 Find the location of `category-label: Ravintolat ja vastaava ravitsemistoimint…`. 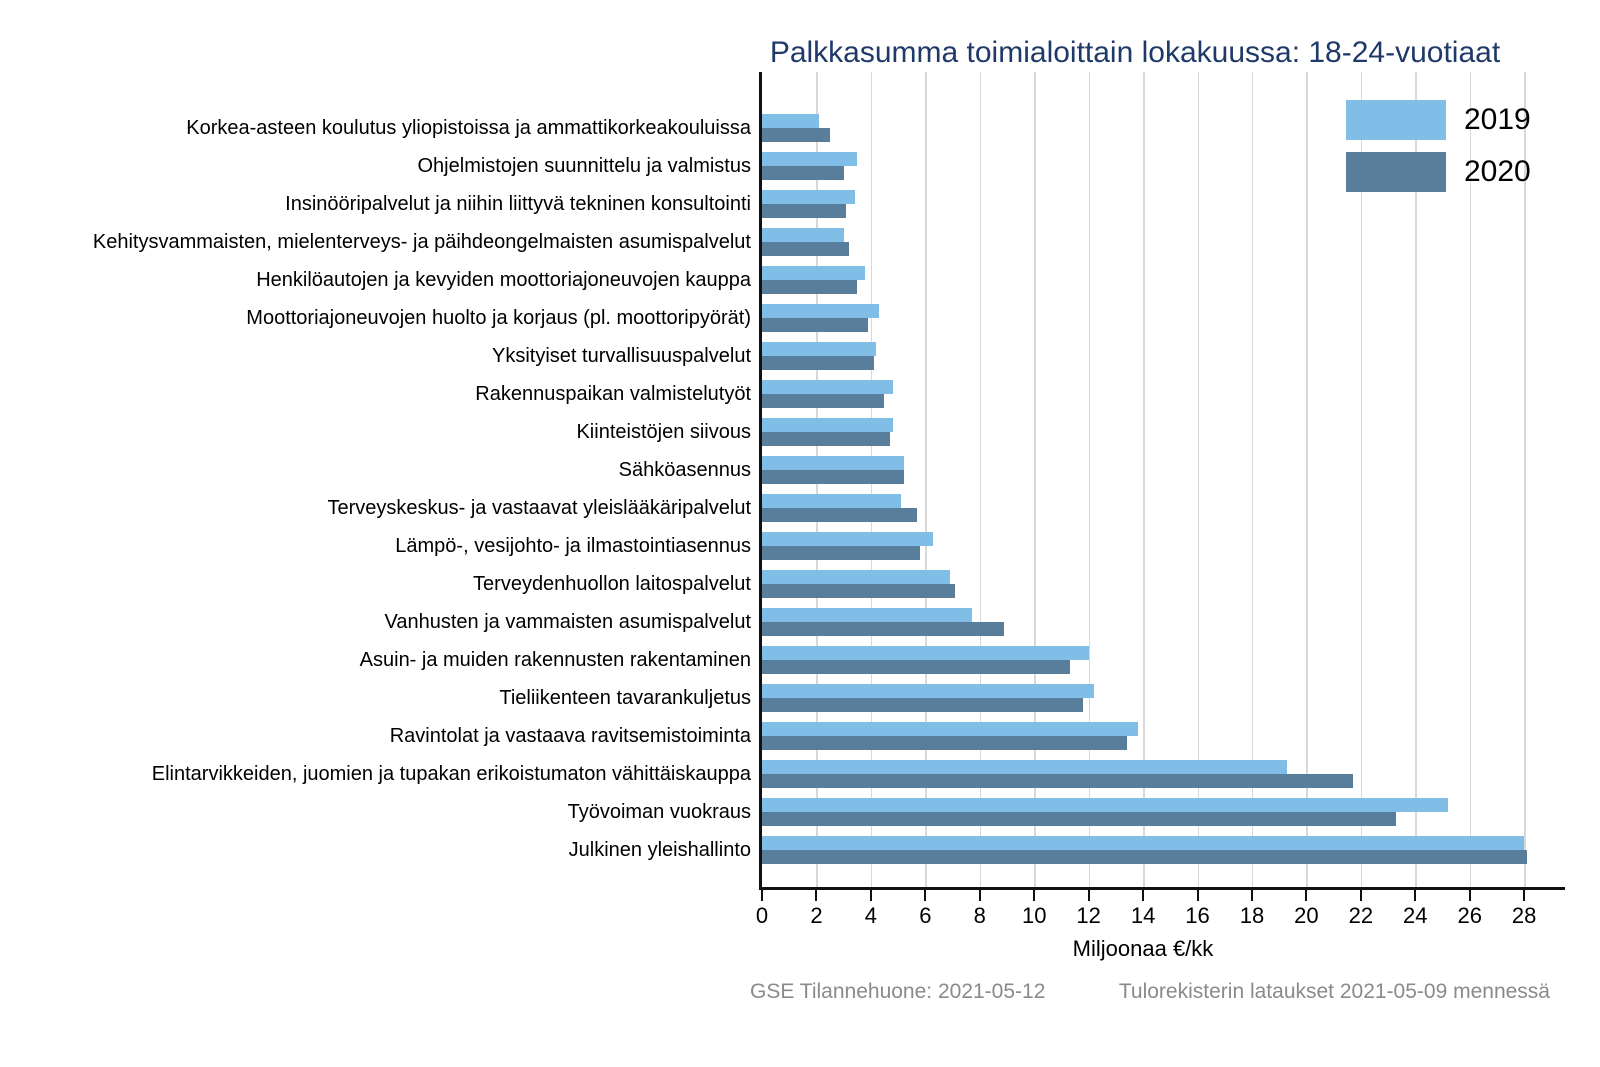

category-label: Ravintolat ja vastaava ravitsemistoimint… is located at coordinates (570, 735).